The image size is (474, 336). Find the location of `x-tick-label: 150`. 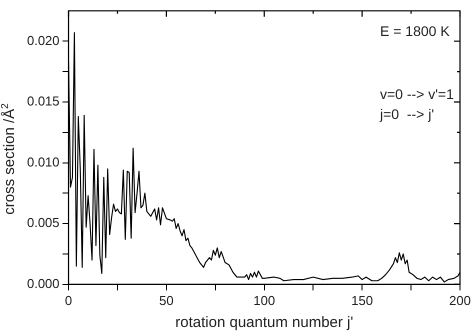

x-tick-label: 150 is located at coordinates (362, 300).